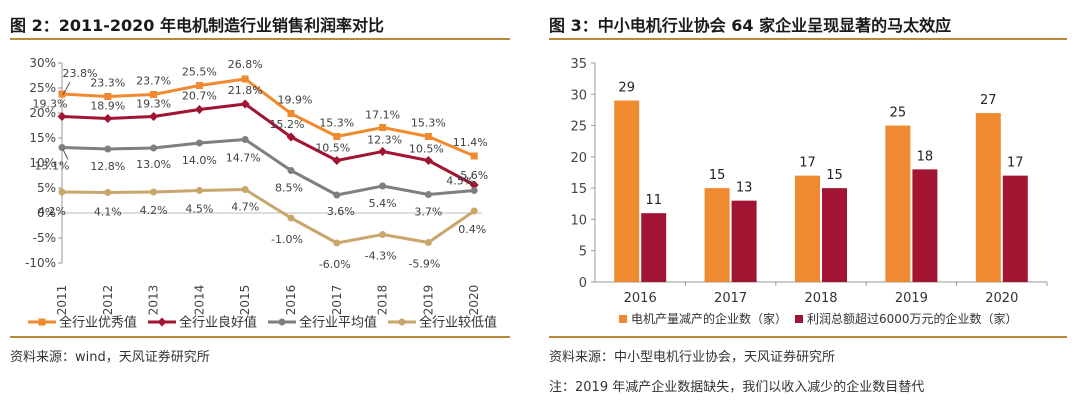  I want to click on data-label: 13.1%, so click(52, 166).